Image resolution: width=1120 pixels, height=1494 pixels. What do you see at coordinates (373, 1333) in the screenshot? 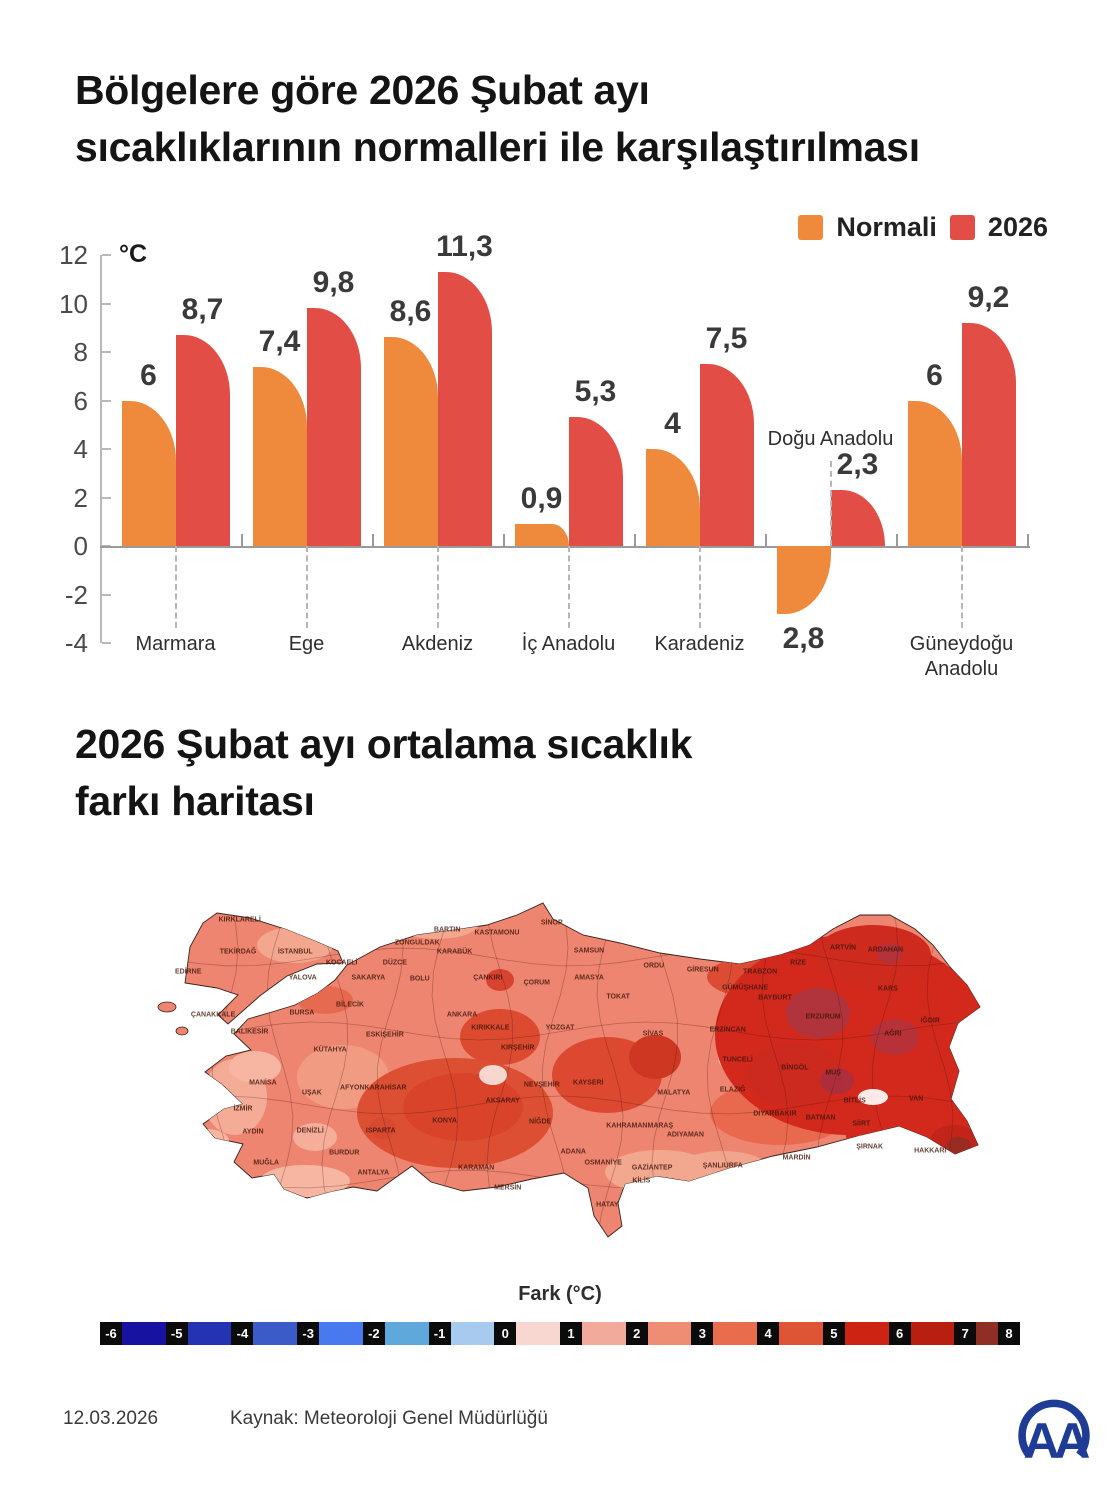
I see `colorbar-tick: -2` at bounding box center [373, 1333].